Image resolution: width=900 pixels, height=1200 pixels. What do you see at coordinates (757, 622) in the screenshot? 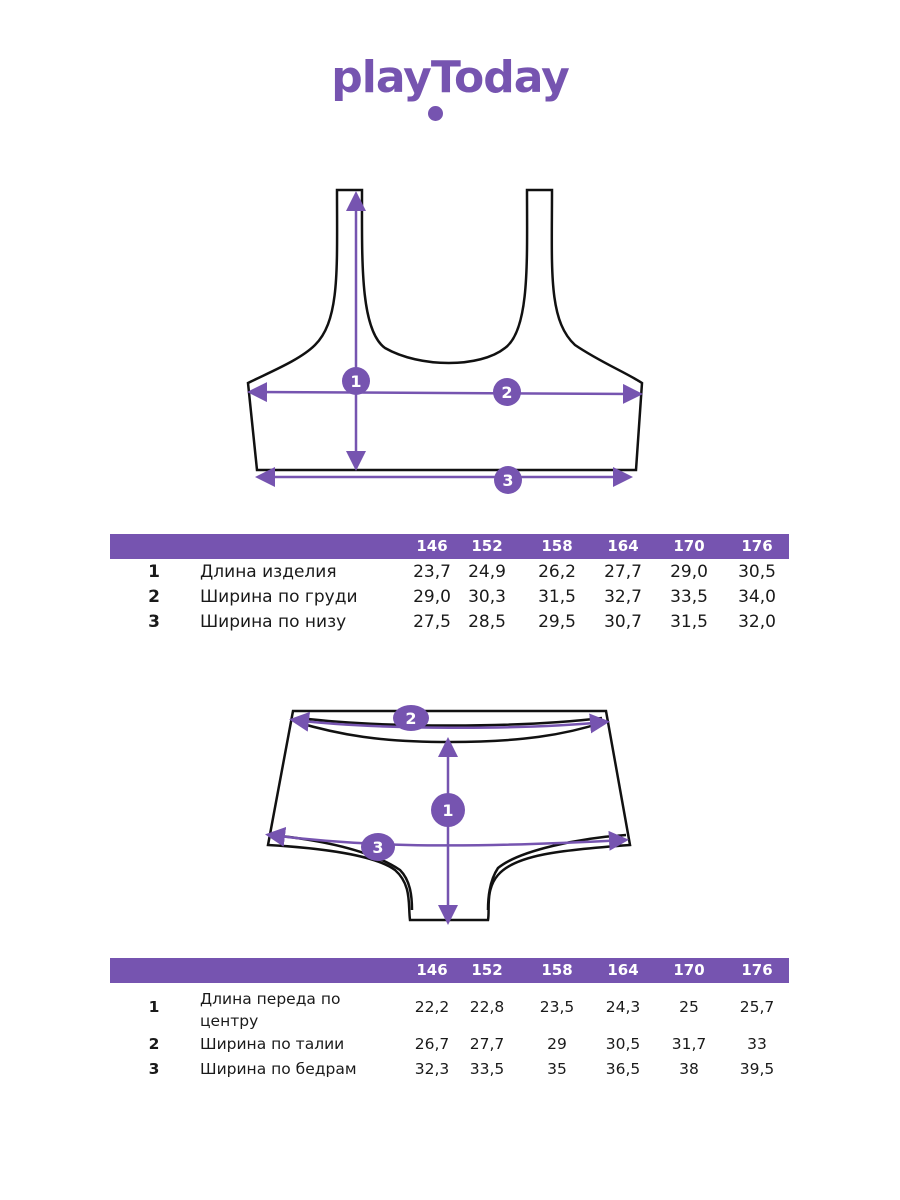
I see `cell: 32,0` at bounding box center [757, 622].